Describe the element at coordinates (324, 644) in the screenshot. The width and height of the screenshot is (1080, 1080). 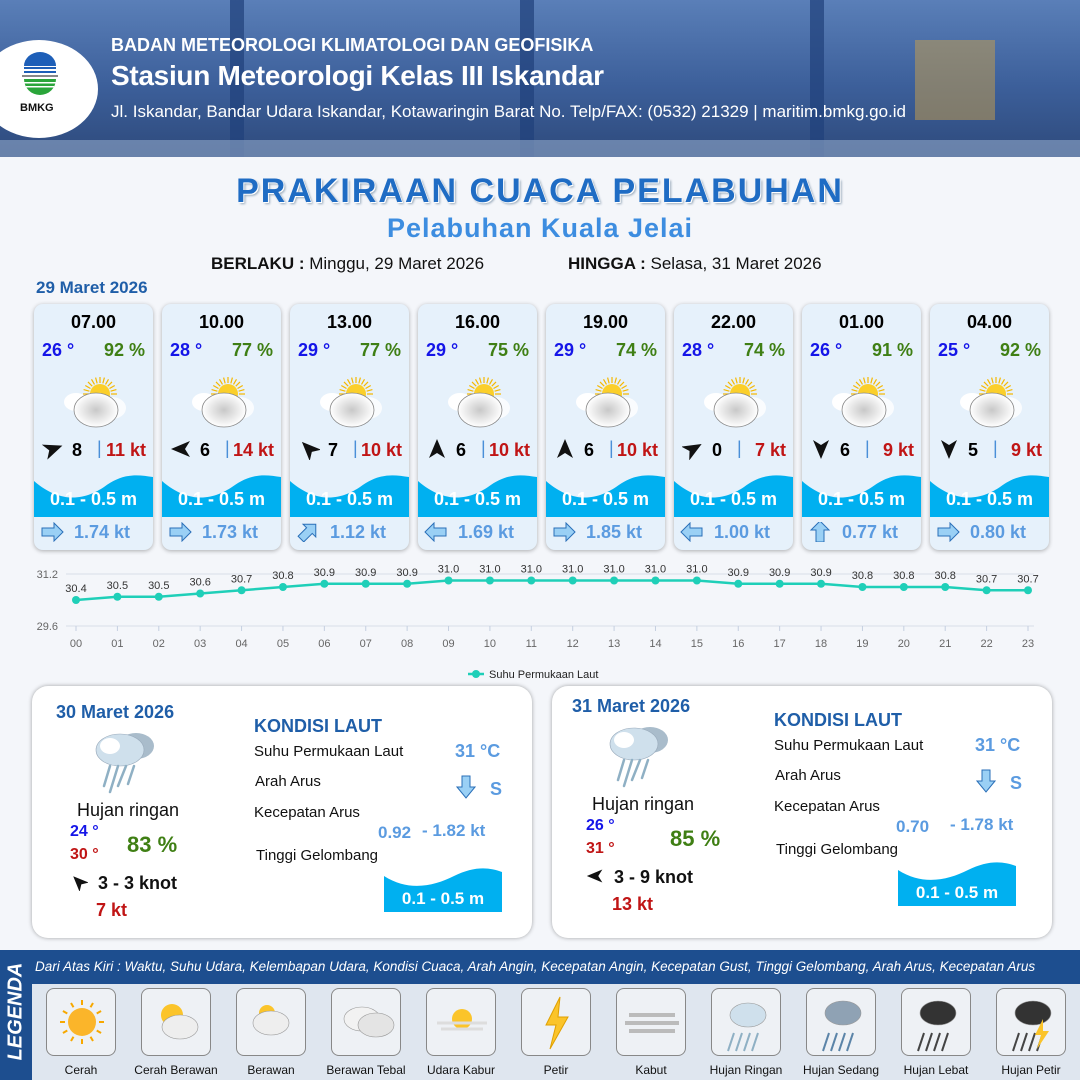
I see `x-tick-label: 06` at that location.